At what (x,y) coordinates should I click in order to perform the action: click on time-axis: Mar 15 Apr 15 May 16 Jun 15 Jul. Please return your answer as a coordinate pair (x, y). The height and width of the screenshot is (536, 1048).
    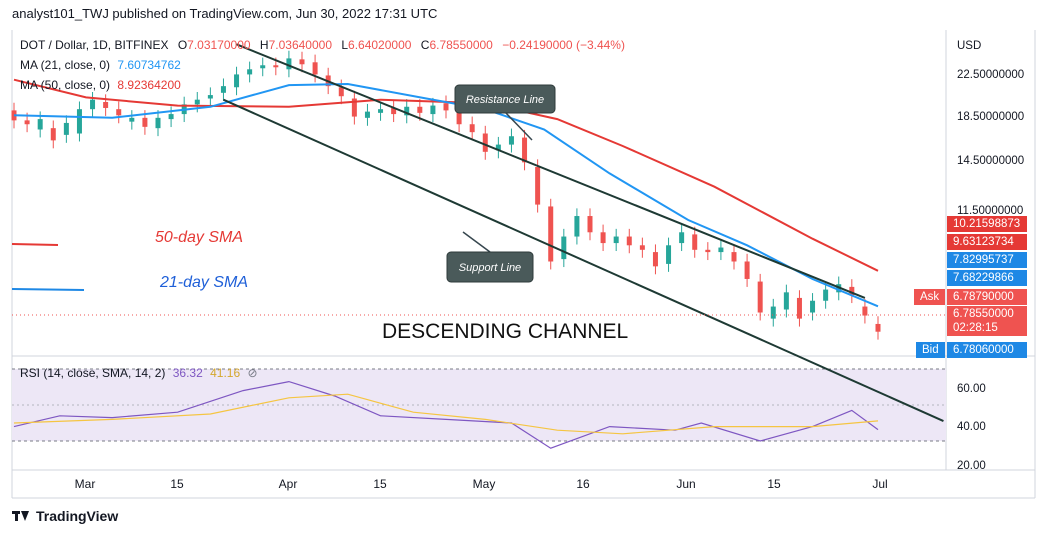
    Looking at the image, I should click on (481, 484).